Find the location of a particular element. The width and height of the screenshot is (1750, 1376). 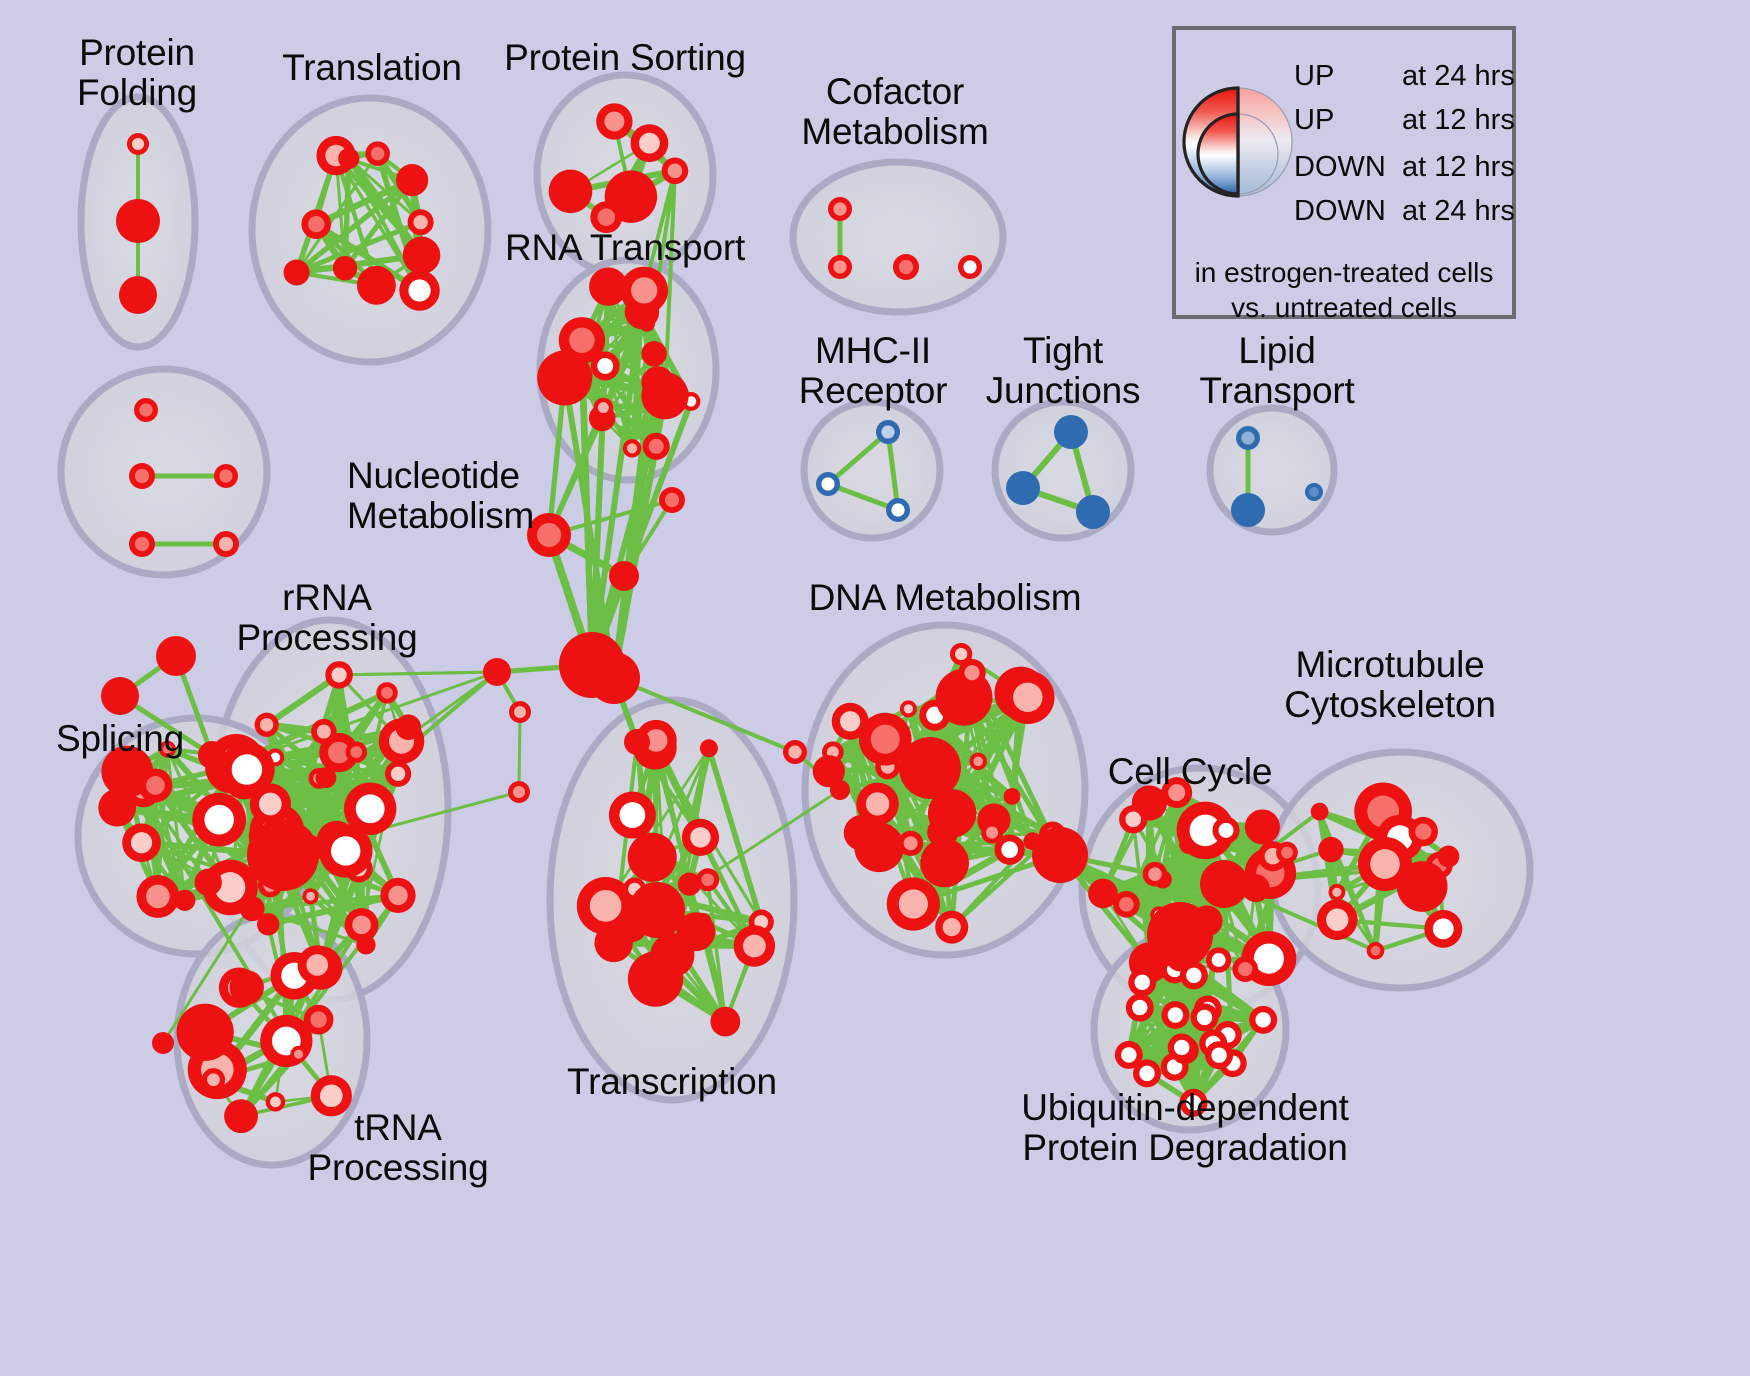

network-node-hub-splicing is located at coordinates (283, 855).